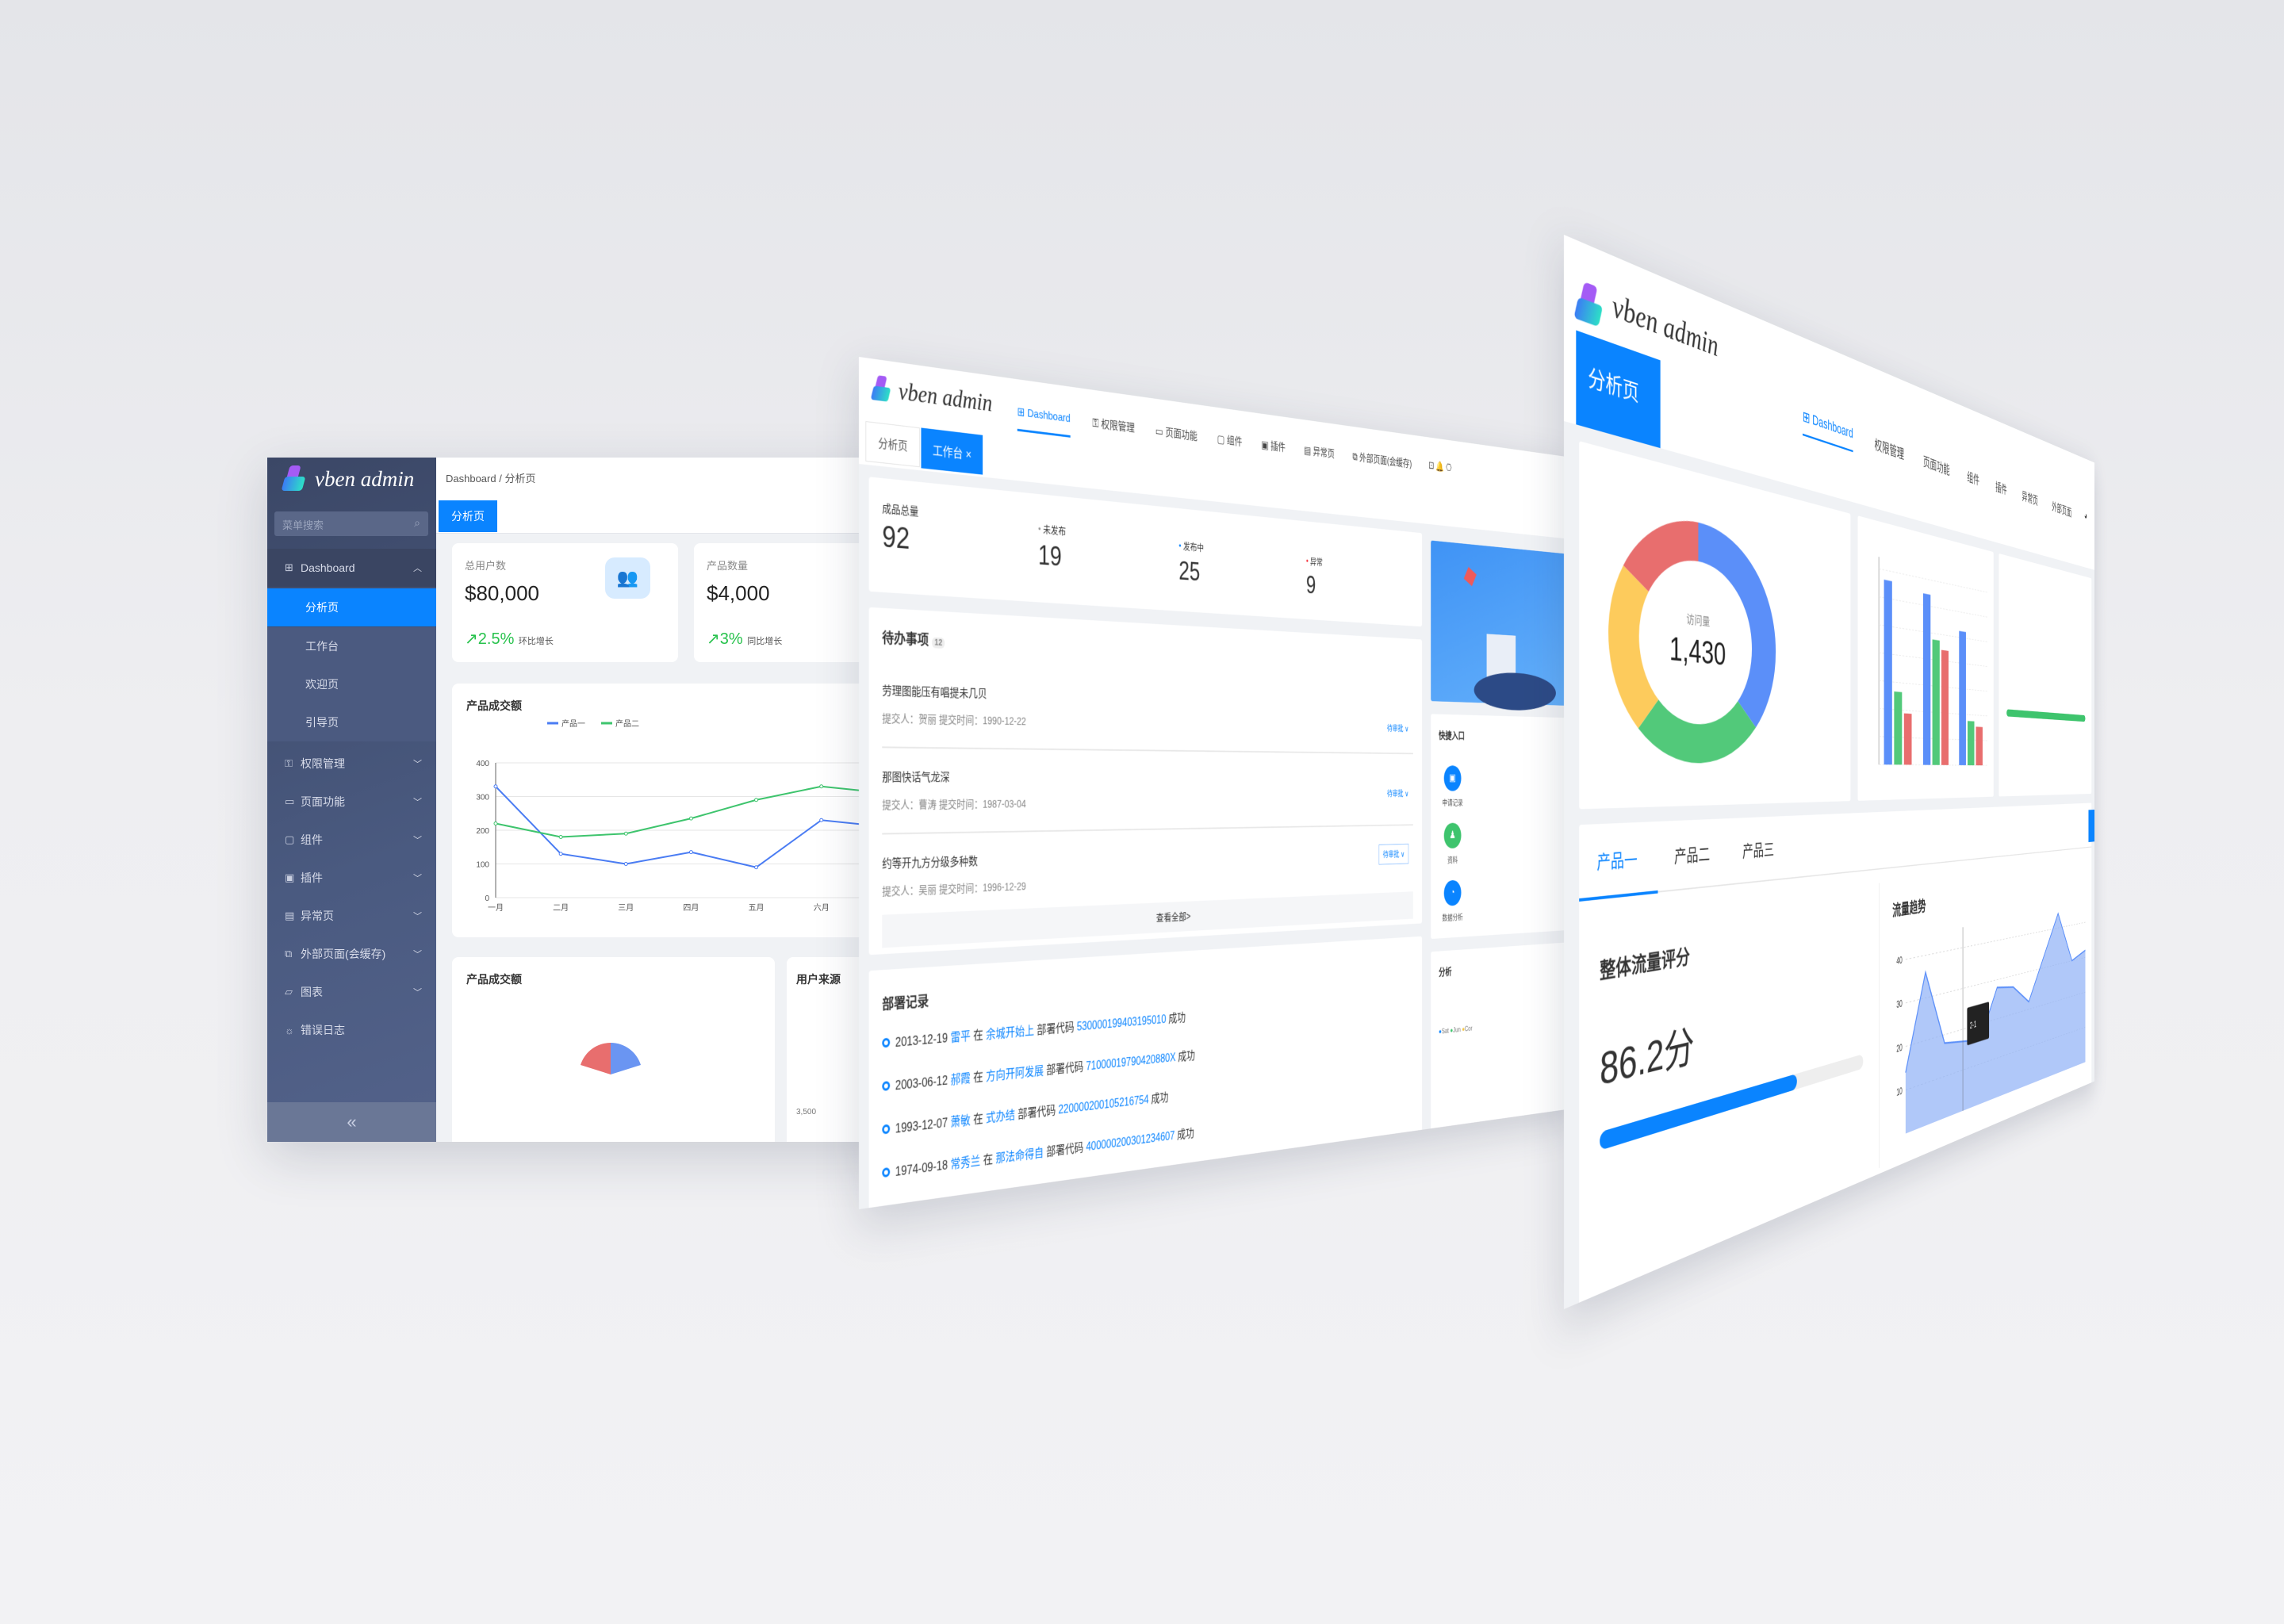  What do you see at coordinates (1758, 851) in the screenshot?
I see `tab-product-3: 产品三` at bounding box center [1758, 851].